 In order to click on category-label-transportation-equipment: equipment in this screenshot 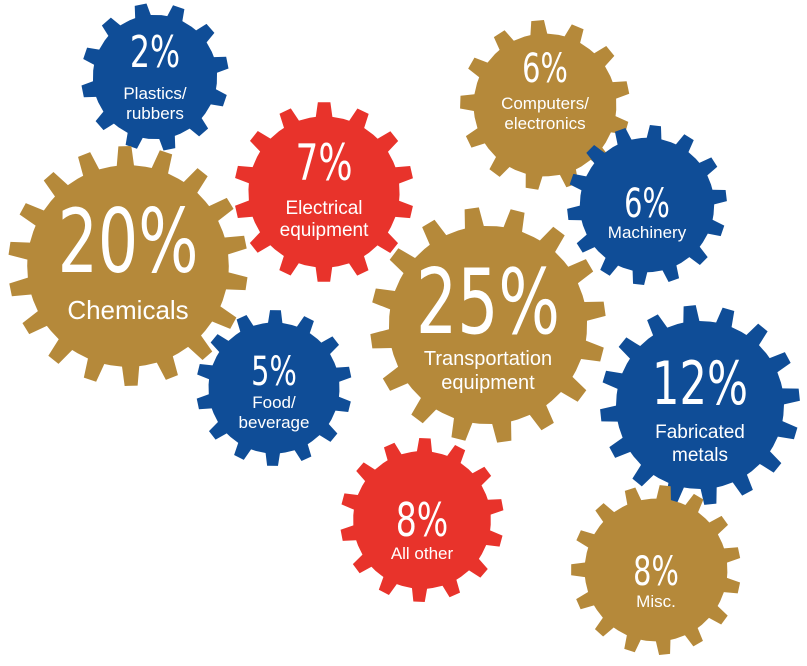, I will do `click(488, 383)`.